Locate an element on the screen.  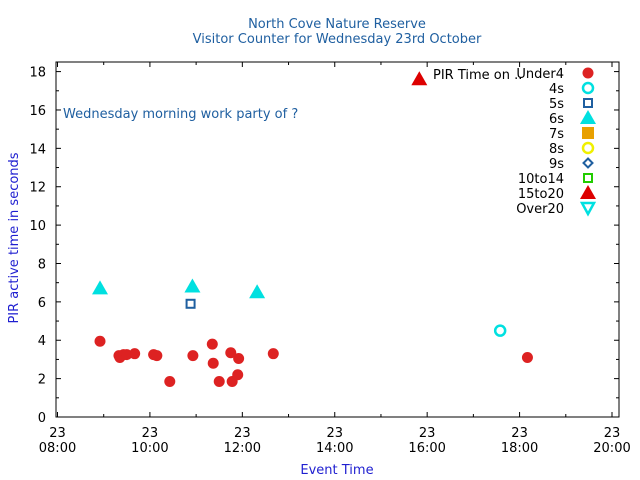
x-tick-label-time: 12:00 is located at coordinates (242, 448).